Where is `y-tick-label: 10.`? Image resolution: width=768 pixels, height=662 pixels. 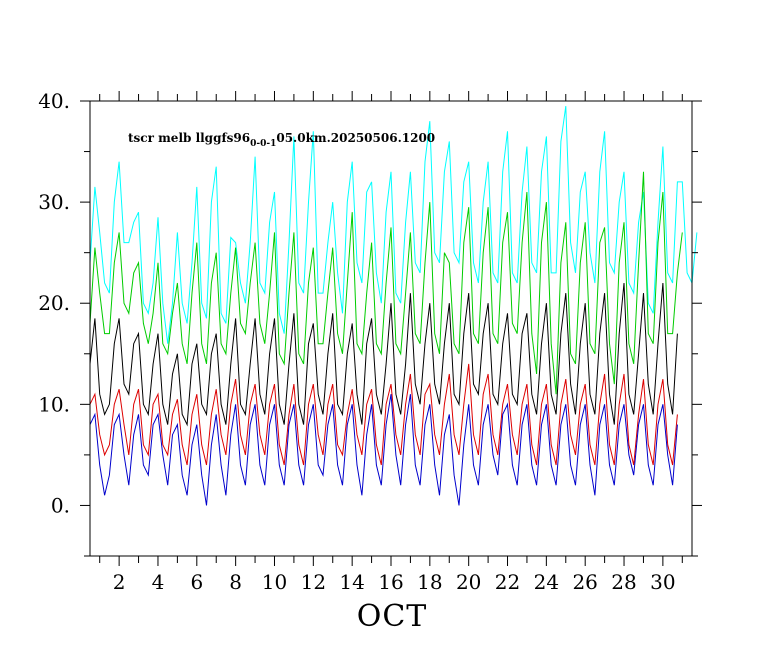 y-tick-label: 10. is located at coordinates (54, 404).